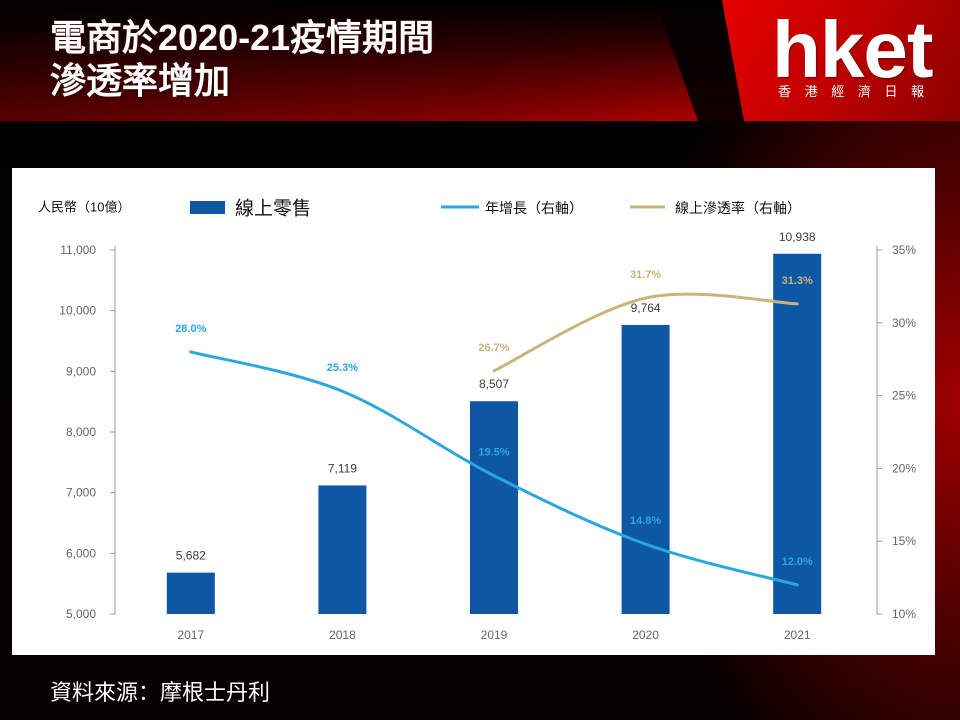 The width and height of the screenshot is (960, 720). I want to click on legend-label-penetration: 線上滲透率（右軸）, so click(738, 208).